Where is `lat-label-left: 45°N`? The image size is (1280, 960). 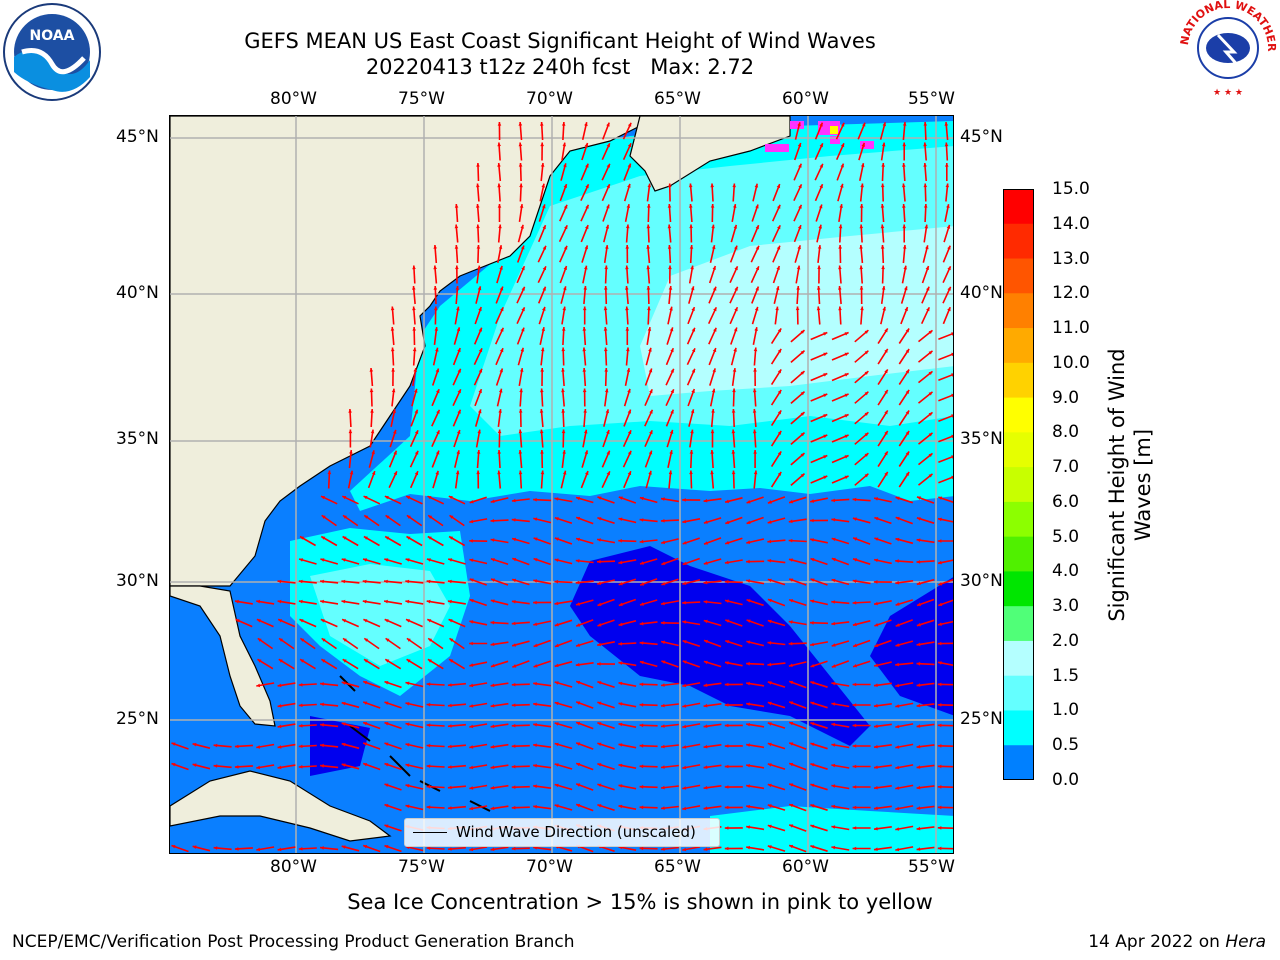
lat-label-left: 45°N is located at coordinates (137, 137).